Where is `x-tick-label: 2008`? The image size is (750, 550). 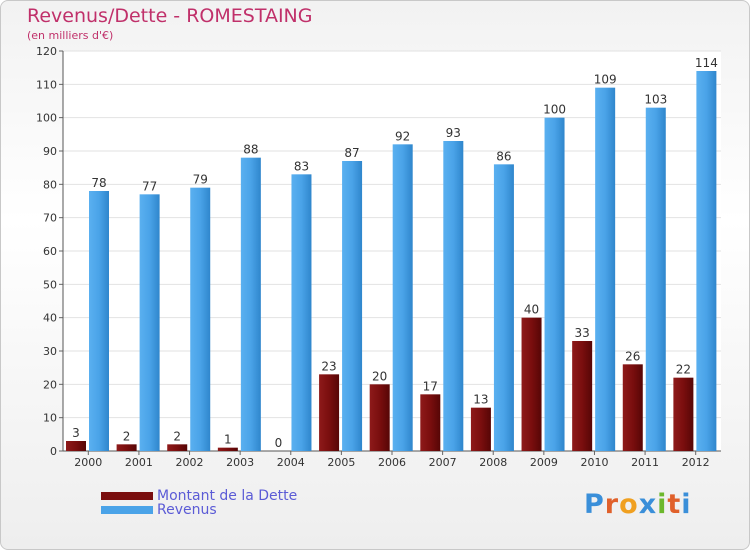 x-tick-label: 2008 is located at coordinates (493, 462).